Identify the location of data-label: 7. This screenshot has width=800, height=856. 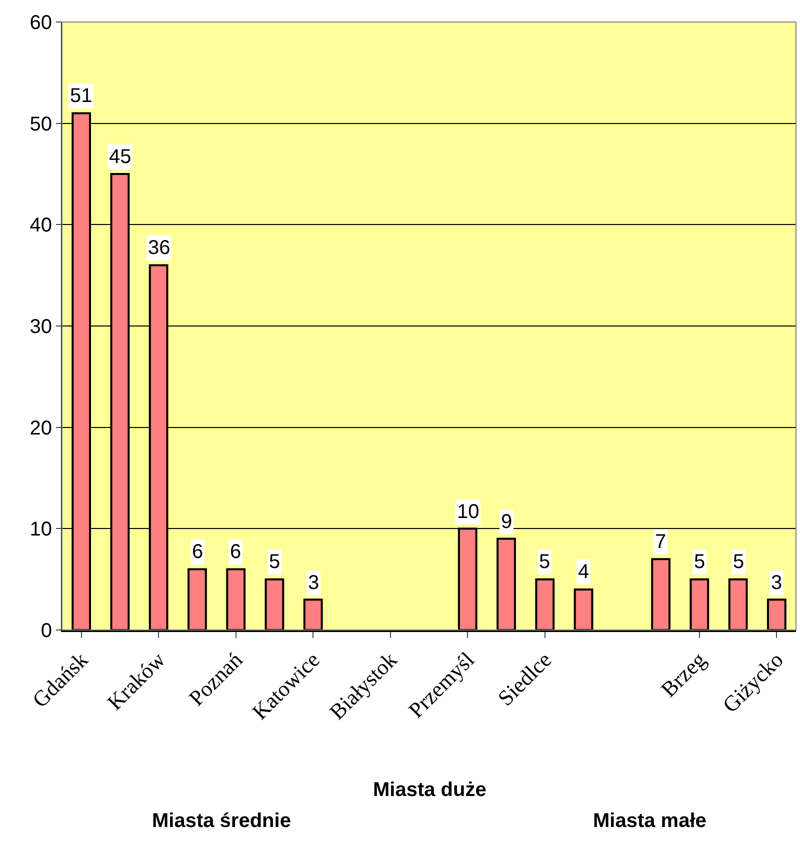
(660, 542).